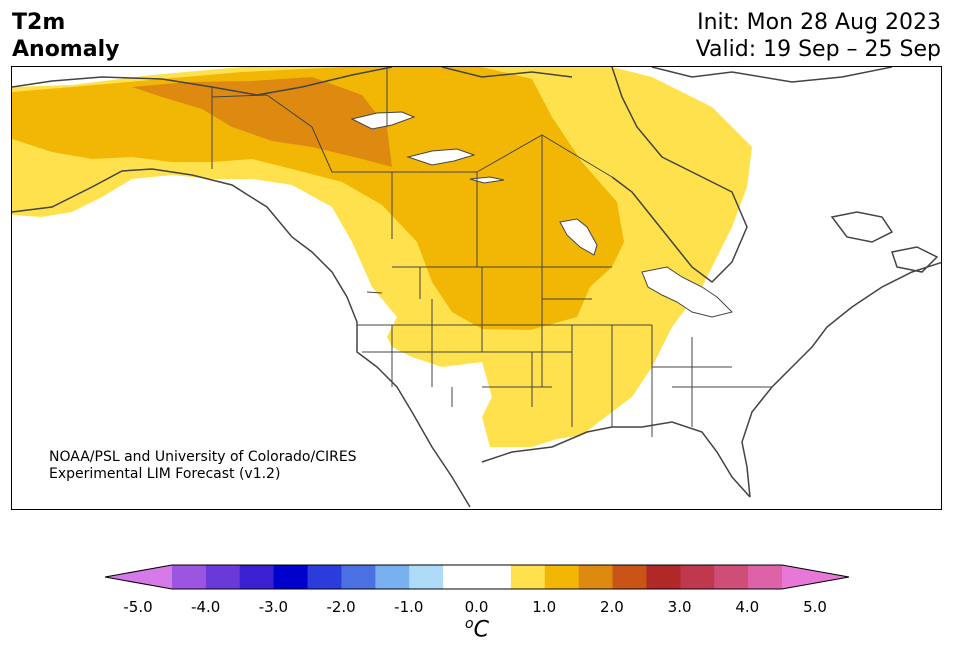 The height and width of the screenshot is (656, 953). What do you see at coordinates (138, 577) in the screenshot?
I see `colorbar-extend-low` at bounding box center [138, 577].